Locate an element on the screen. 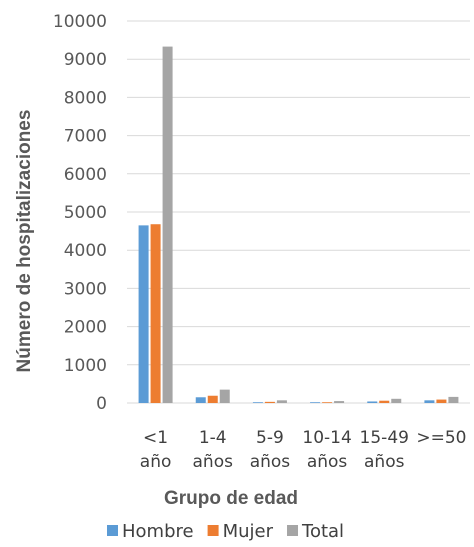 The image size is (474, 547). y-tick-label: 1000 is located at coordinates (85, 366).